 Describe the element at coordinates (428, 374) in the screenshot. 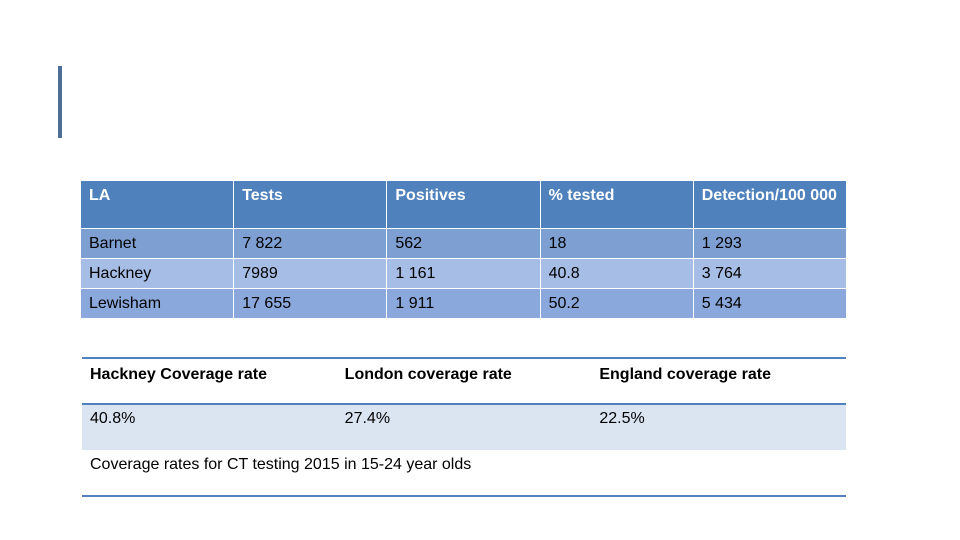

I see `coverage-header-london: London coverage rate` at that location.